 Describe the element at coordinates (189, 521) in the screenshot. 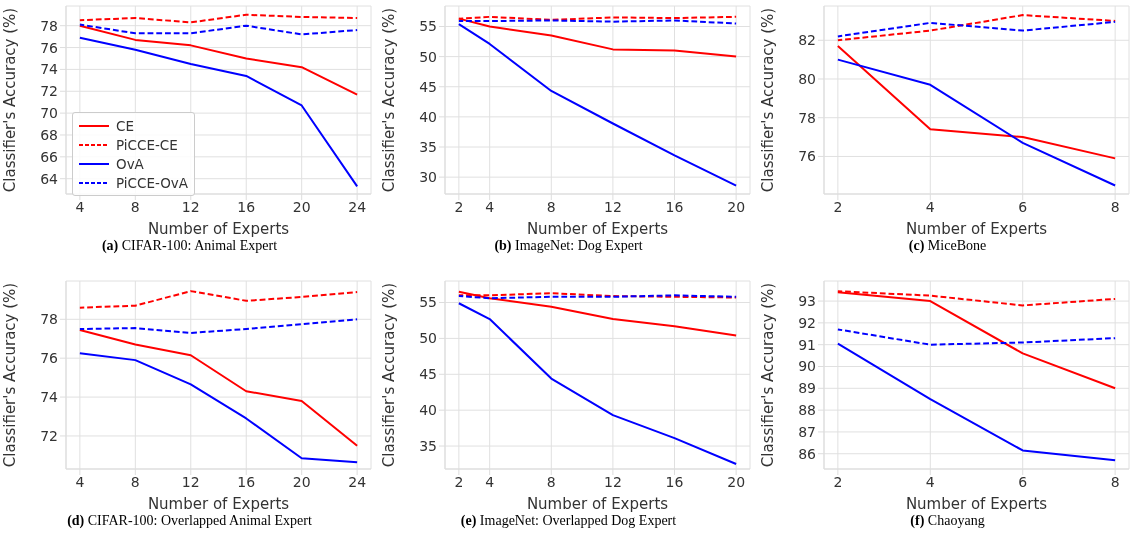

I see `text: (d) CIFAR-100: Overlapped Animal Expert` at that location.